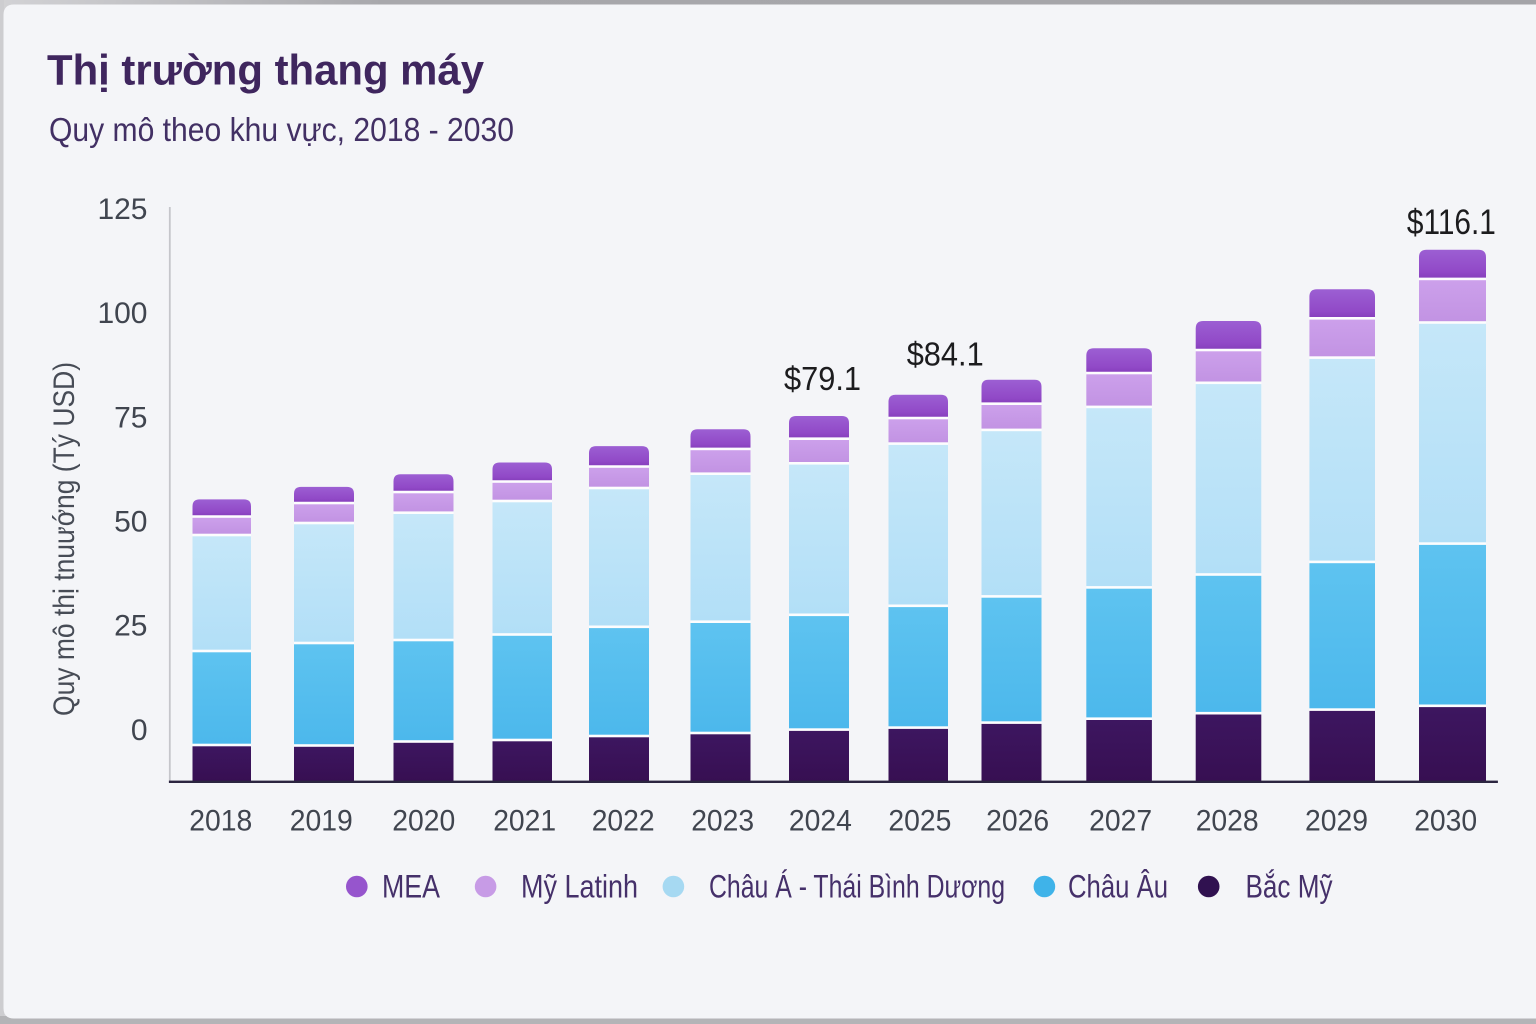 The image size is (1536, 1024). What do you see at coordinates (130, 417) in the screenshot?
I see `svg-text: 75` at bounding box center [130, 417].